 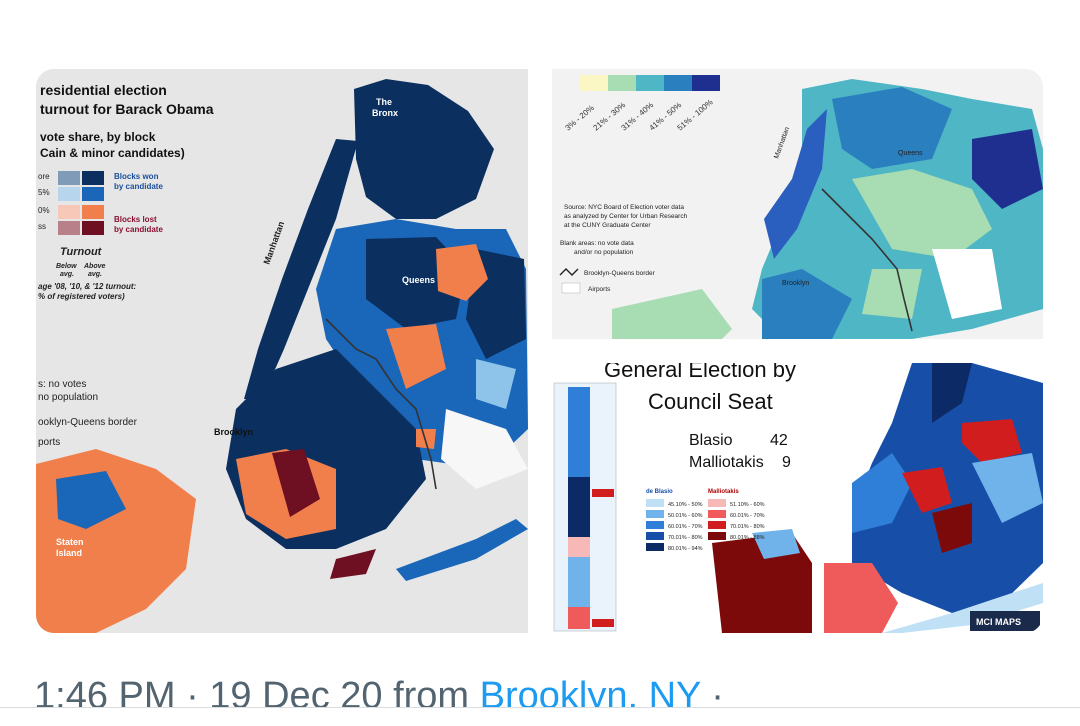 What do you see at coordinates (62, 384) in the screenshot?
I see `no-votes-line1: s: no votes` at bounding box center [62, 384].